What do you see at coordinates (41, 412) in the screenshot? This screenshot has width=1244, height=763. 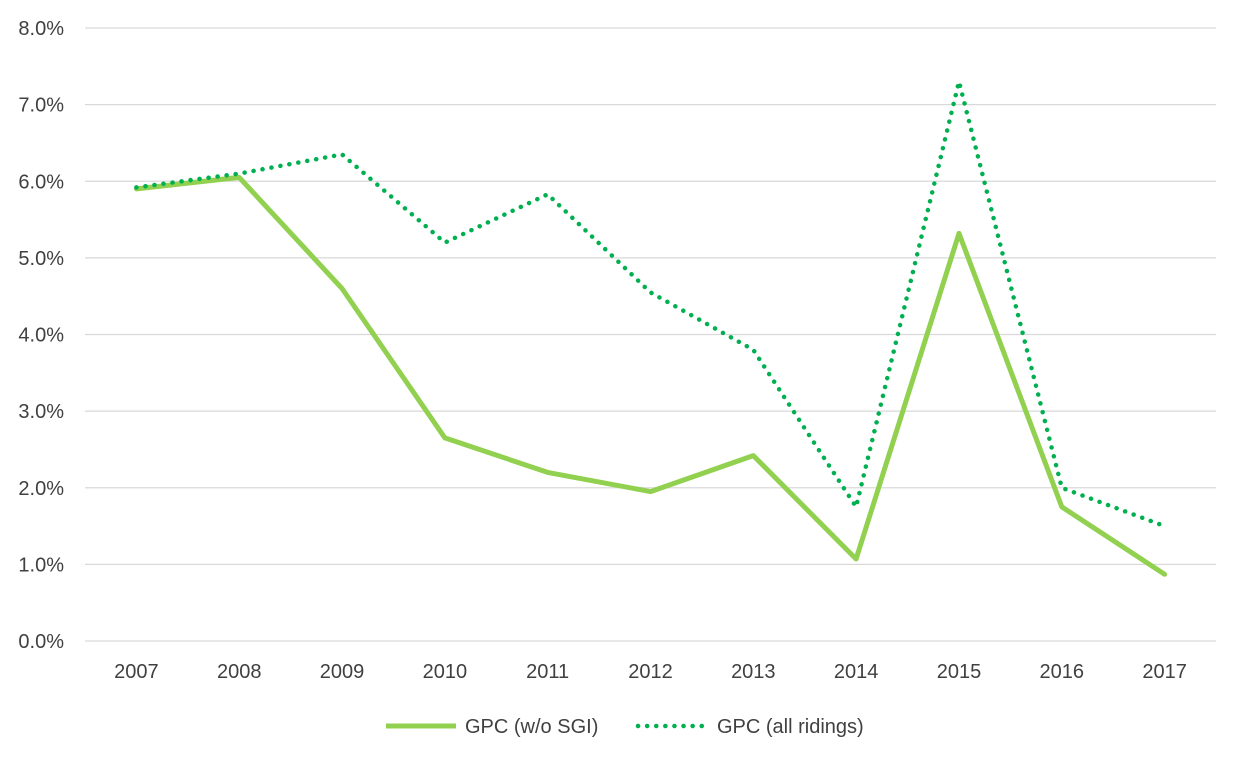 I see `y-tick-label: 3.0%` at bounding box center [41, 412].